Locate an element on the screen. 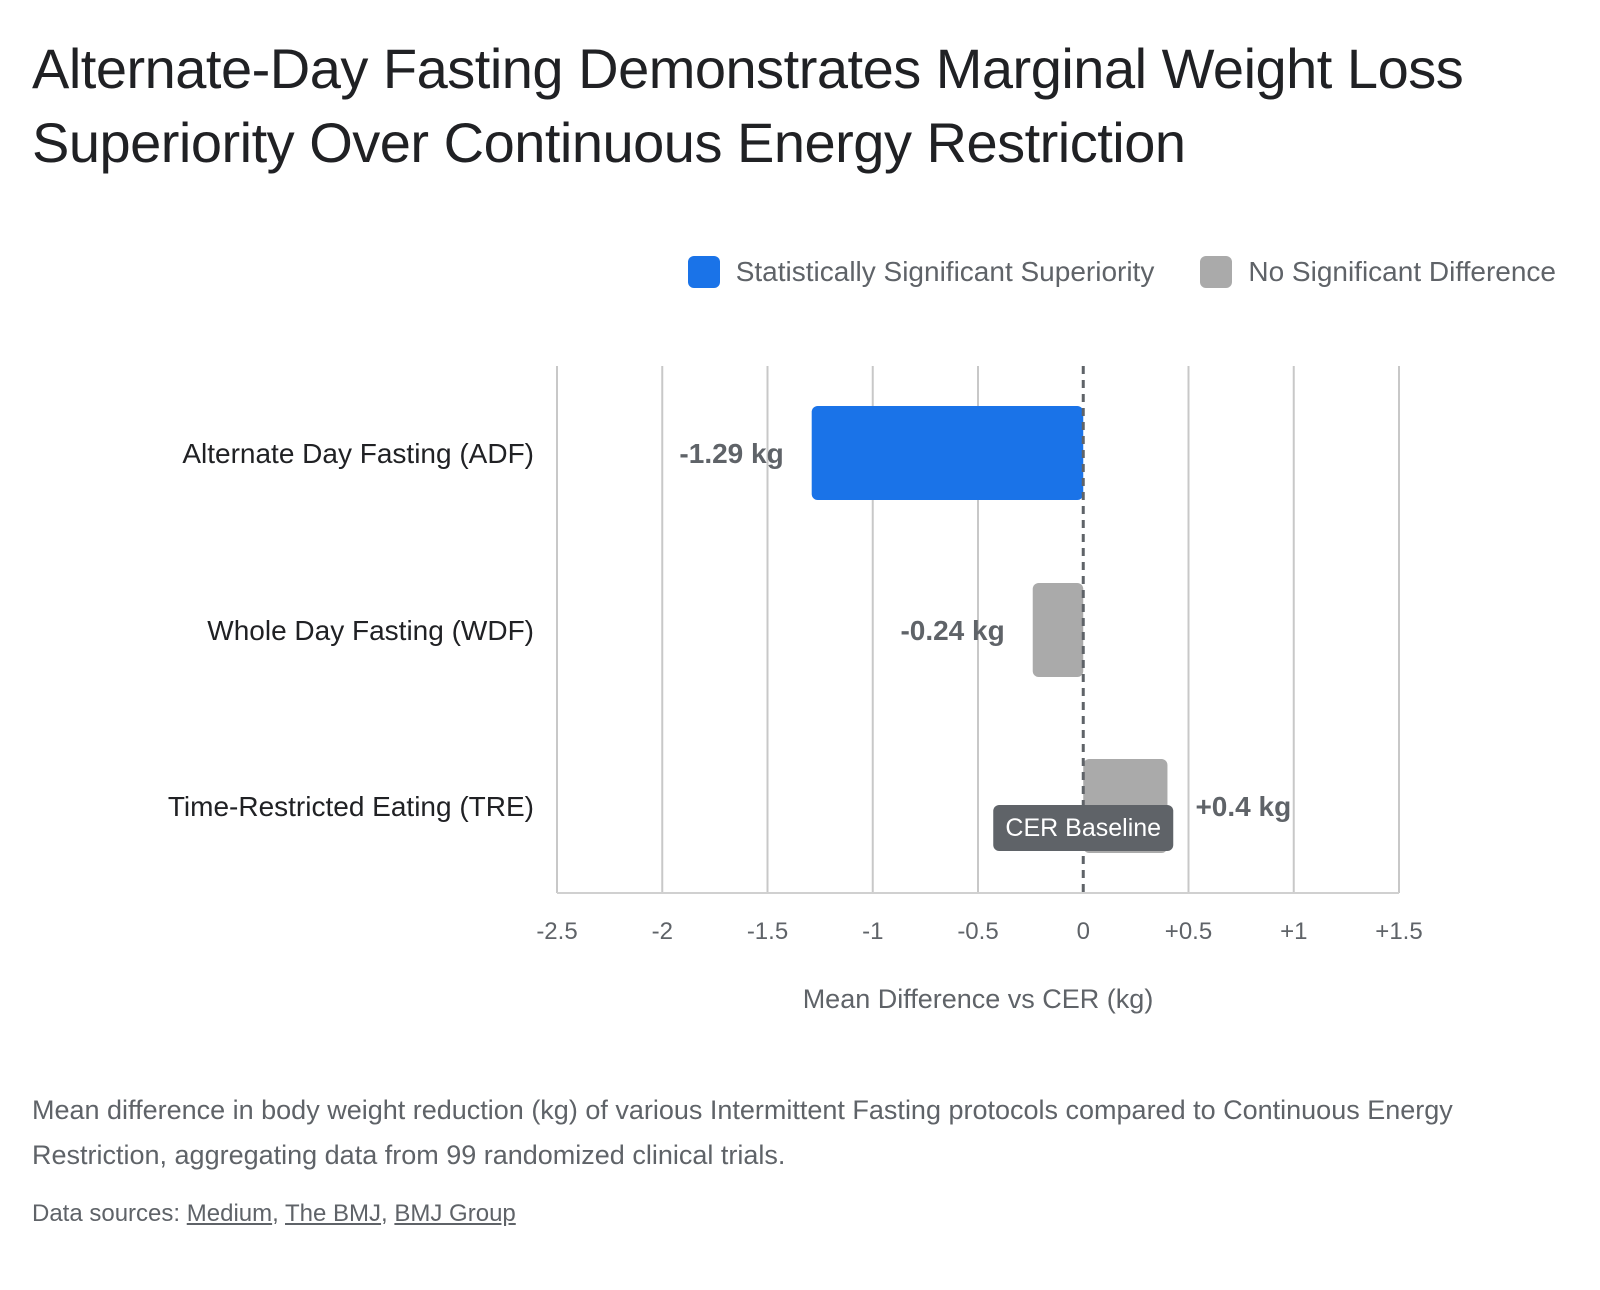 The image size is (1600, 1290). reference-label-box is located at coordinates (1083, 828).